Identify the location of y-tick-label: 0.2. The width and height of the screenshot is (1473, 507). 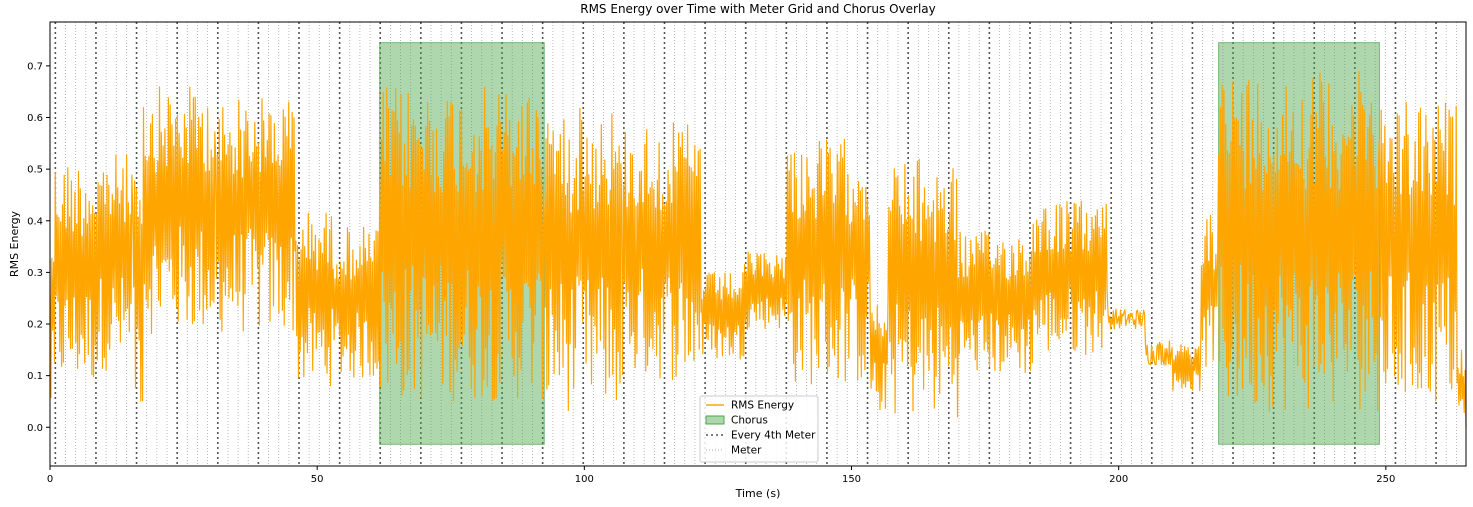
(35, 325).